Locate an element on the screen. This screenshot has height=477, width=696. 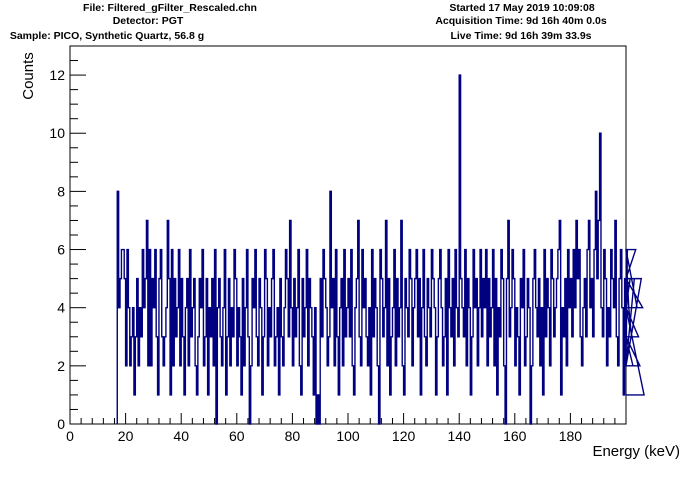
x-tick-label: 180 is located at coordinates (571, 436).